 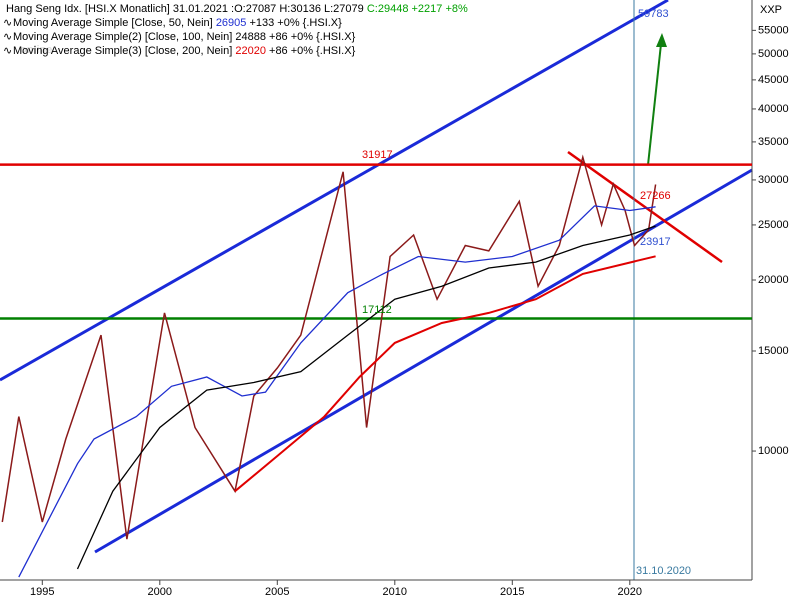 I want to click on legend-value: 24888, so click(x=250, y=37).